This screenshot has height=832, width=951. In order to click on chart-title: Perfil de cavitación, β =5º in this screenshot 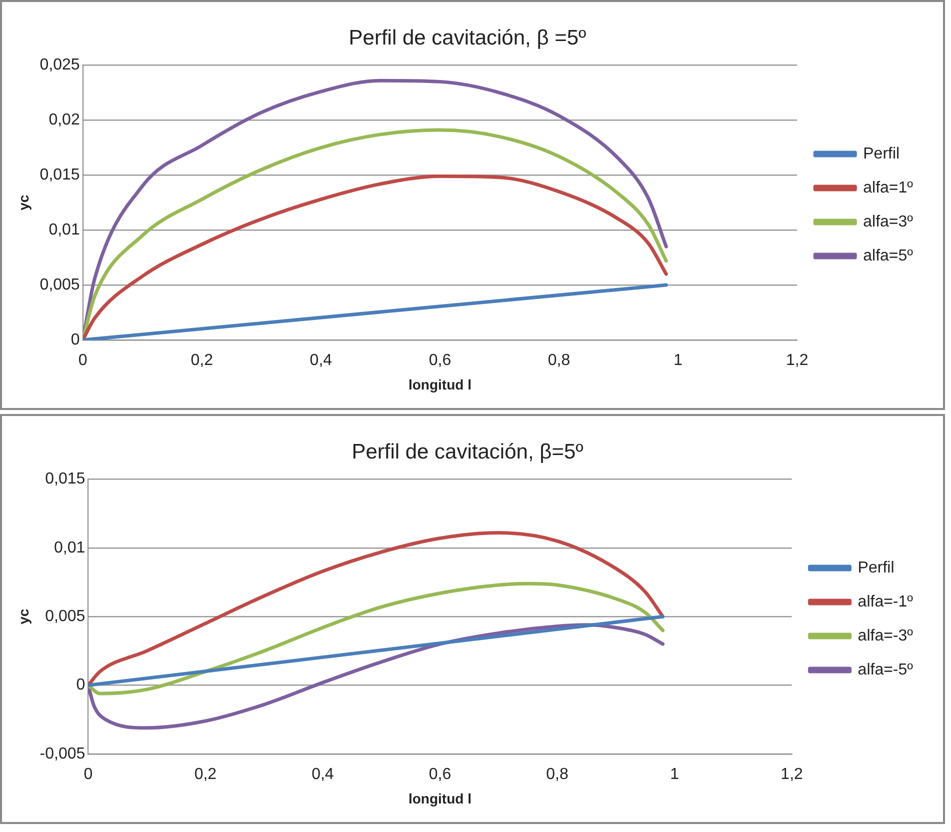, I will do `click(467, 38)`.